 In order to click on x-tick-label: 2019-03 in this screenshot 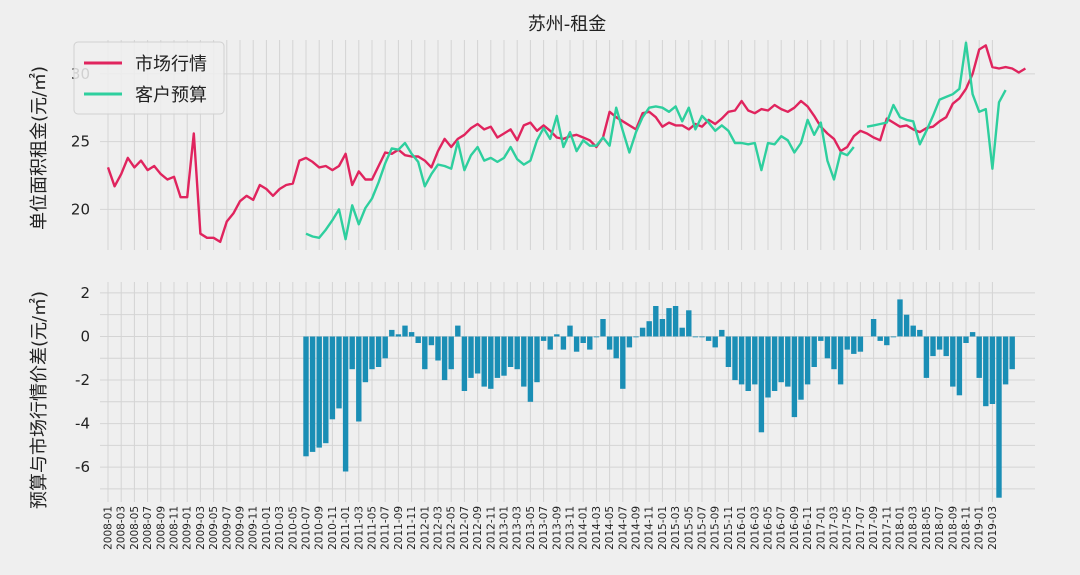, I will do `click(993, 528)`.